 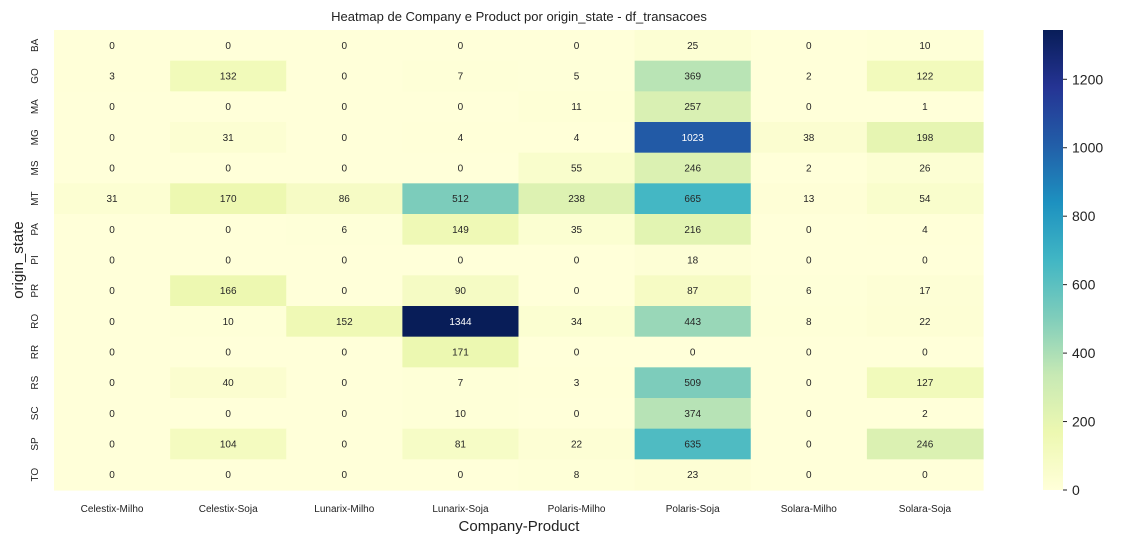 I want to click on y-tick-label: SP, so click(x=35, y=444).